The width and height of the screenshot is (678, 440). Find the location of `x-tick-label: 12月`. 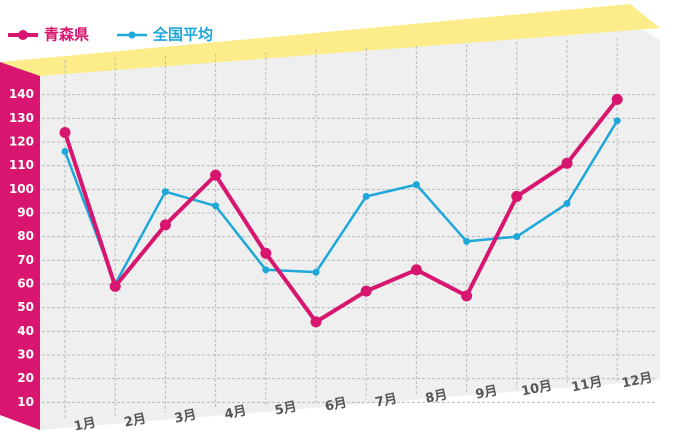

x-tick-label: 12月 is located at coordinates (637, 380).